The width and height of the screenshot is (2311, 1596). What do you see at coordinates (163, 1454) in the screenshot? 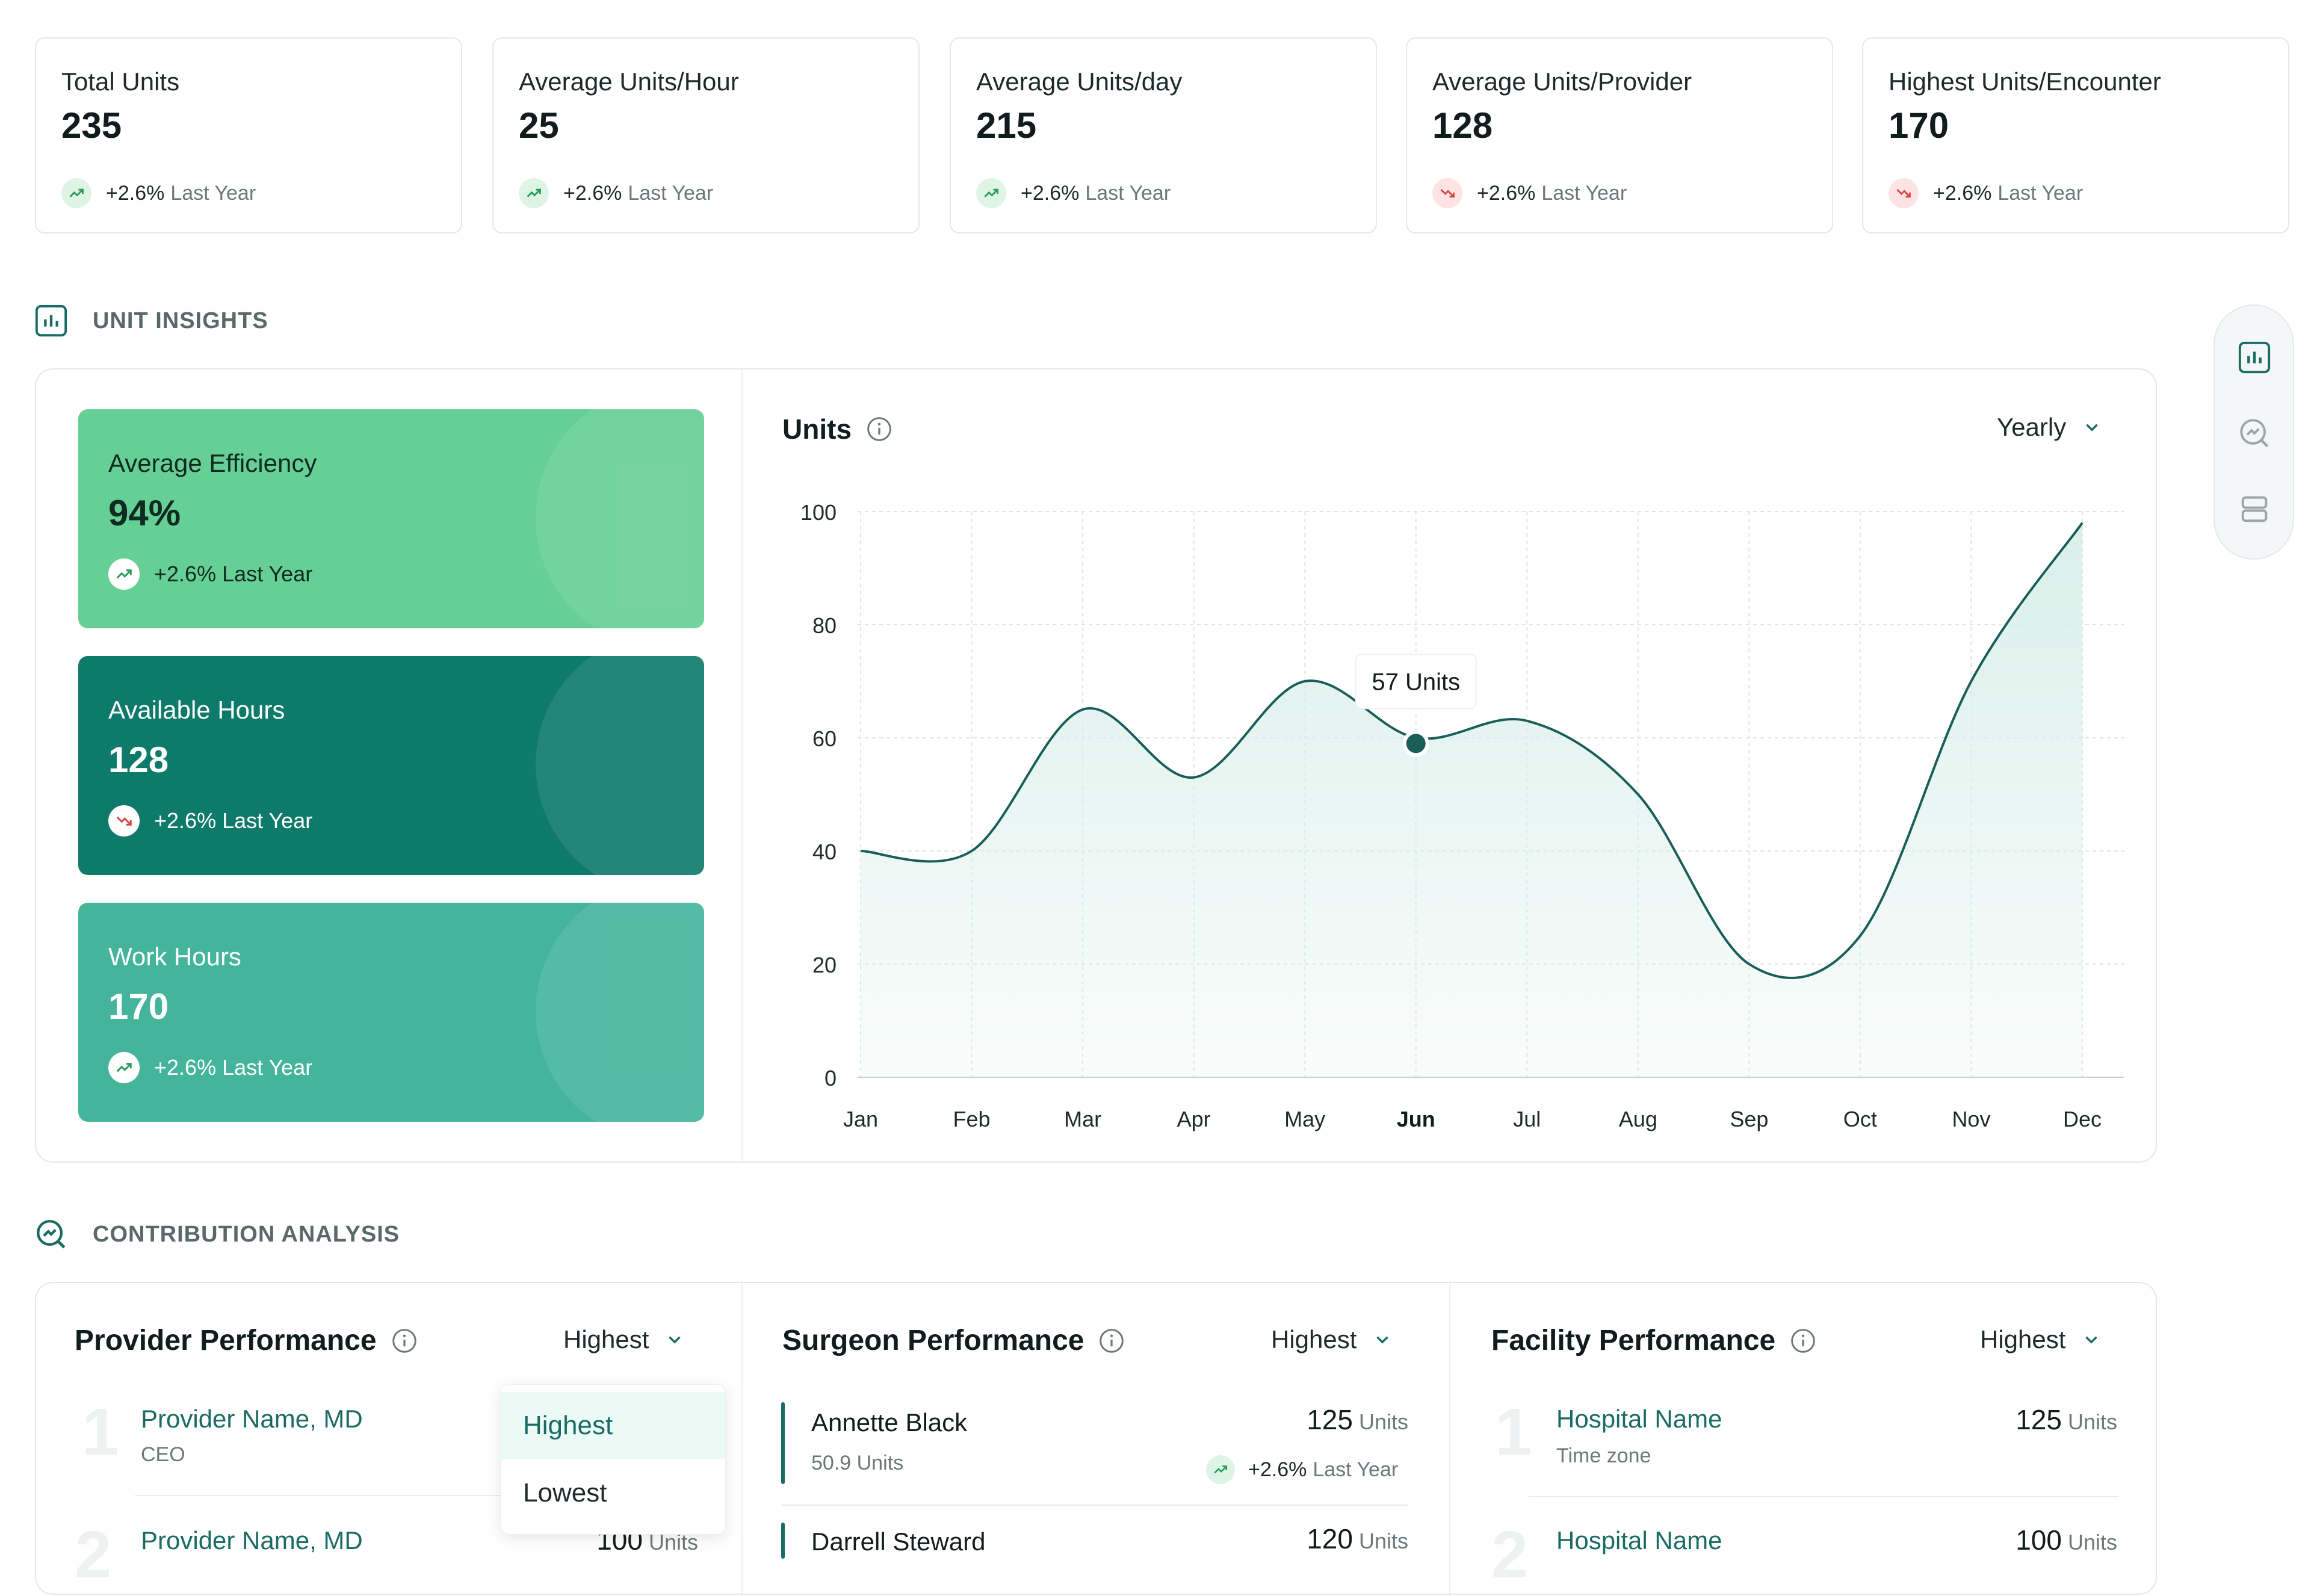
I see `provider-role: CEO` at bounding box center [163, 1454].